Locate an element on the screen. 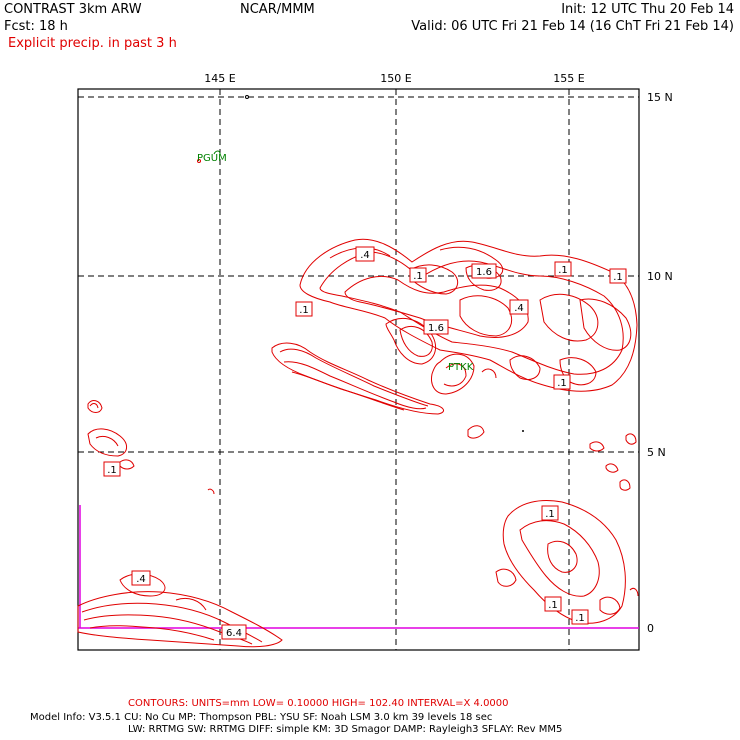  lat-label-10n: 10 N is located at coordinates (660, 276).